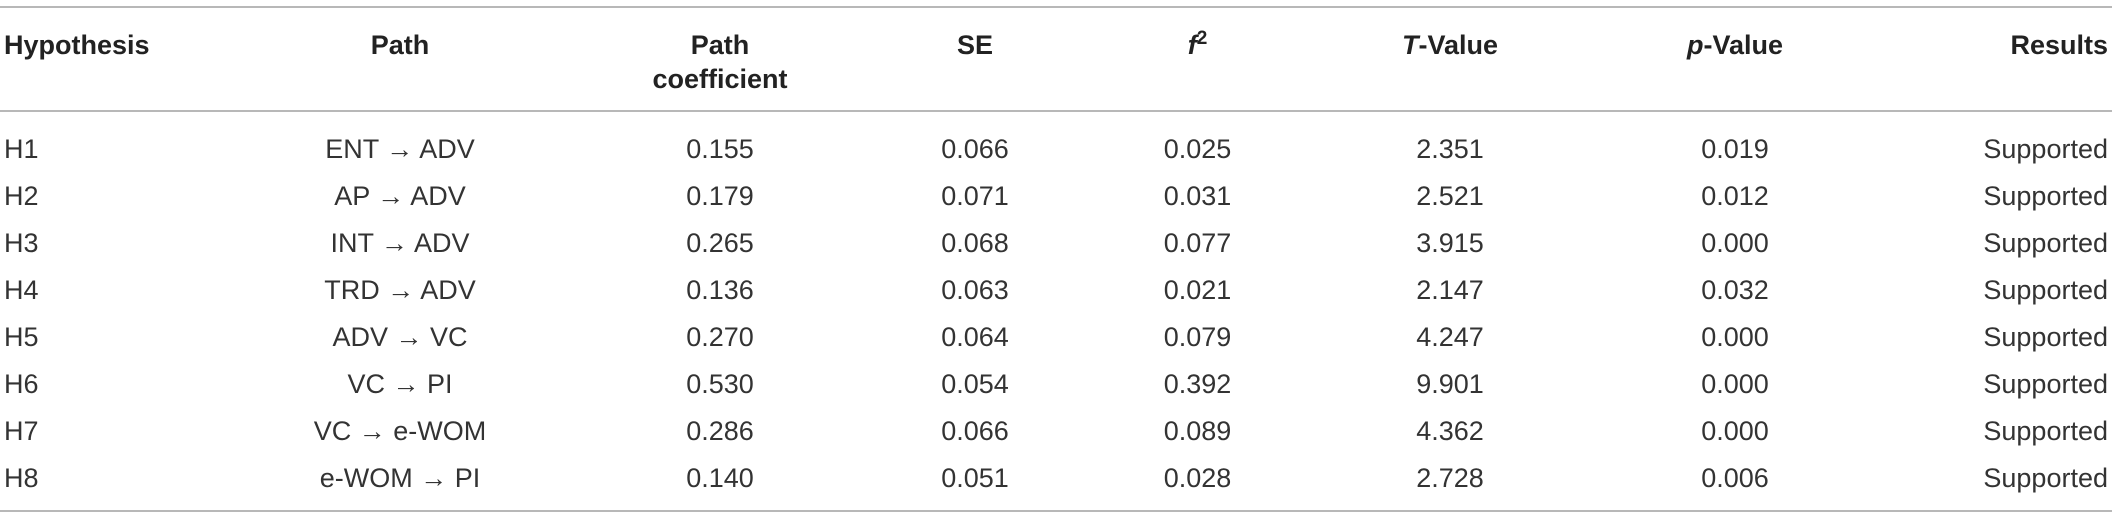  What do you see at coordinates (720, 196) in the screenshot?
I see `cell-path-coefficient: 0.179` at bounding box center [720, 196].